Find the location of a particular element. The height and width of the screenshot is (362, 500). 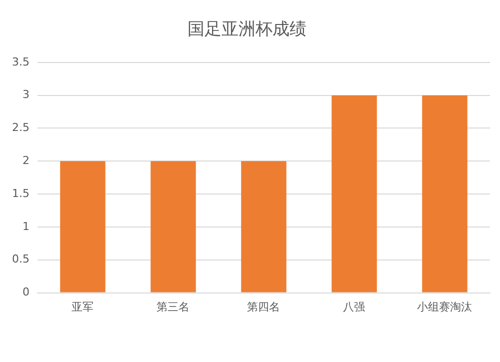

y-tick-label: 0 is located at coordinates (26, 292).